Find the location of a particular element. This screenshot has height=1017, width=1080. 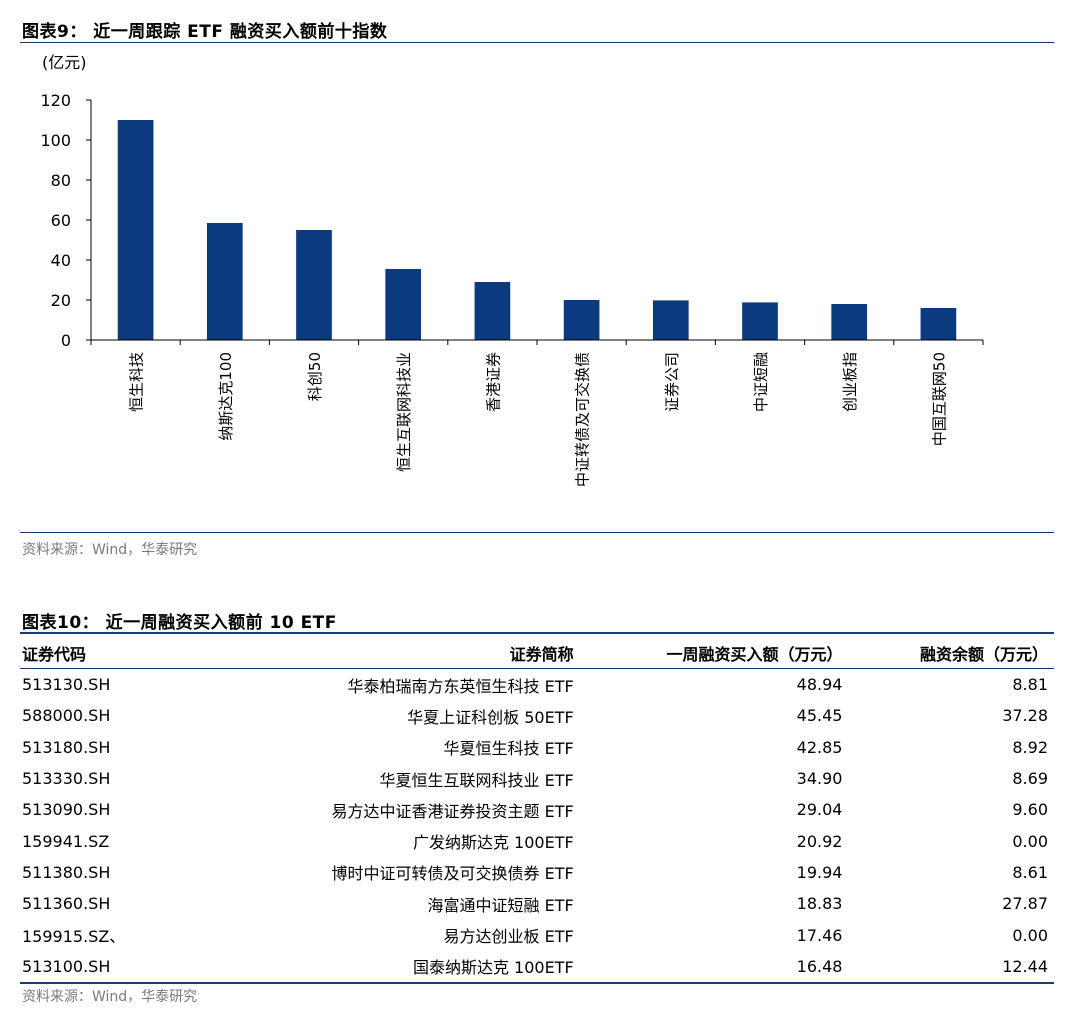

cell-weekly-buy: 45.45 is located at coordinates (819, 716).